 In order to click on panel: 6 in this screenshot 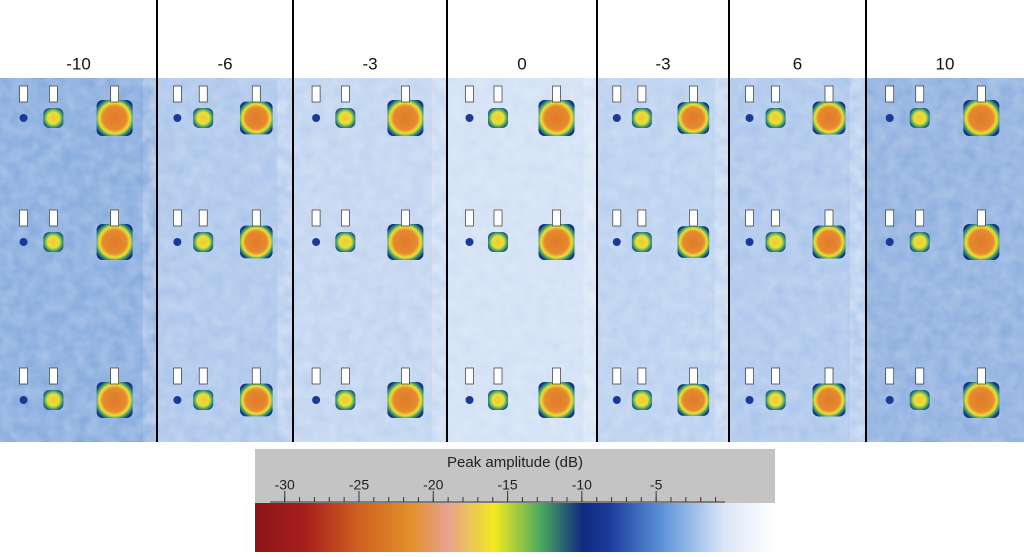, I will do `click(797, 221)`.